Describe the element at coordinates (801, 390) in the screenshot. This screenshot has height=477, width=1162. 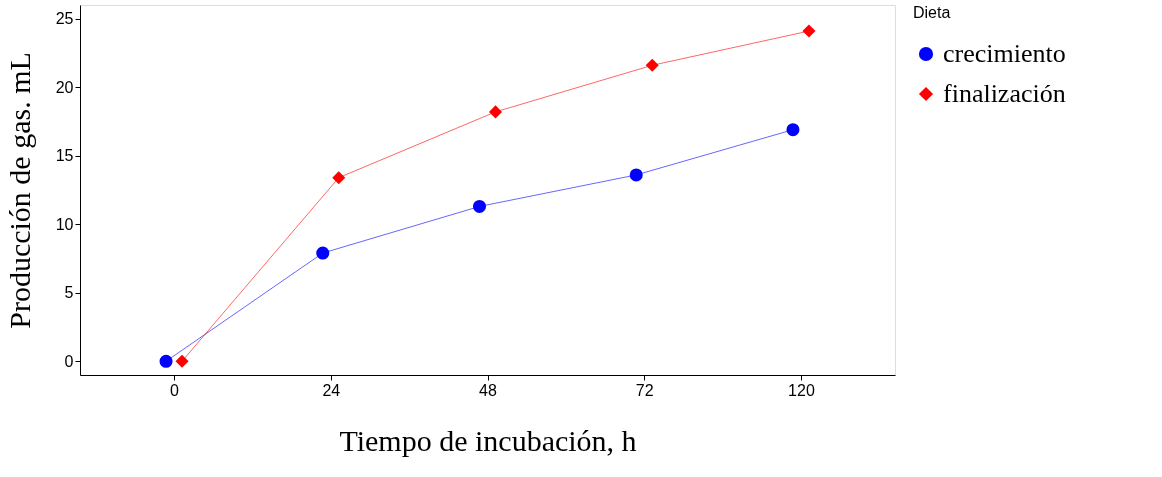
I see `x-tick-label: 120` at that location.